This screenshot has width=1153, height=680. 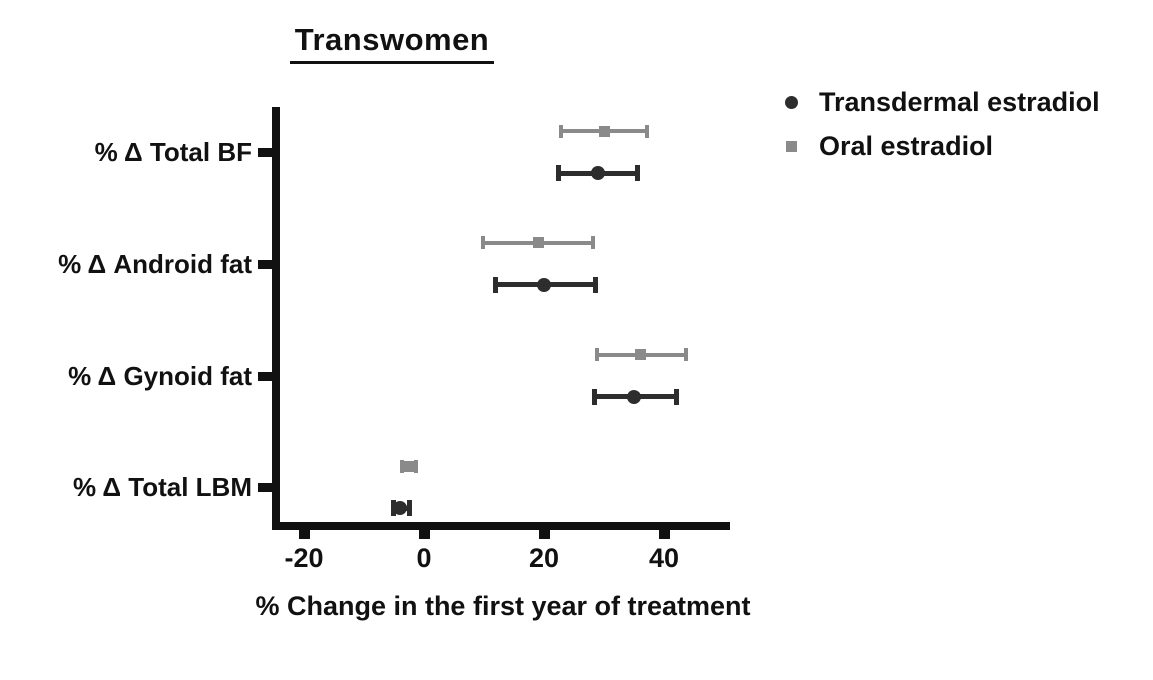 I want to click on legend-label: Transdermal estradiol, so click(x=959, y=102).